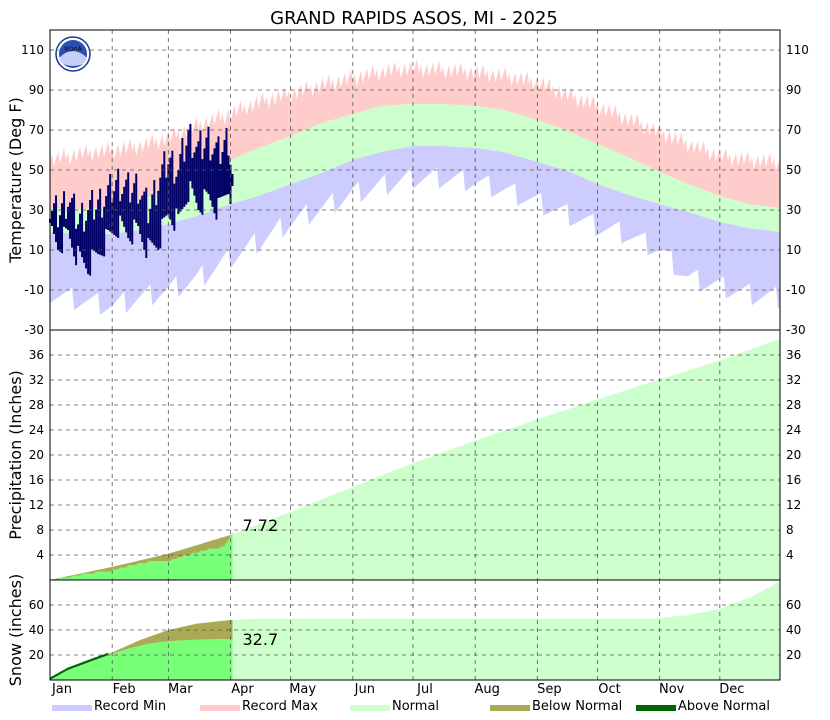 The image size is (830, 720). I want to click on y-tick-label-left: 16, so click(36, 480).